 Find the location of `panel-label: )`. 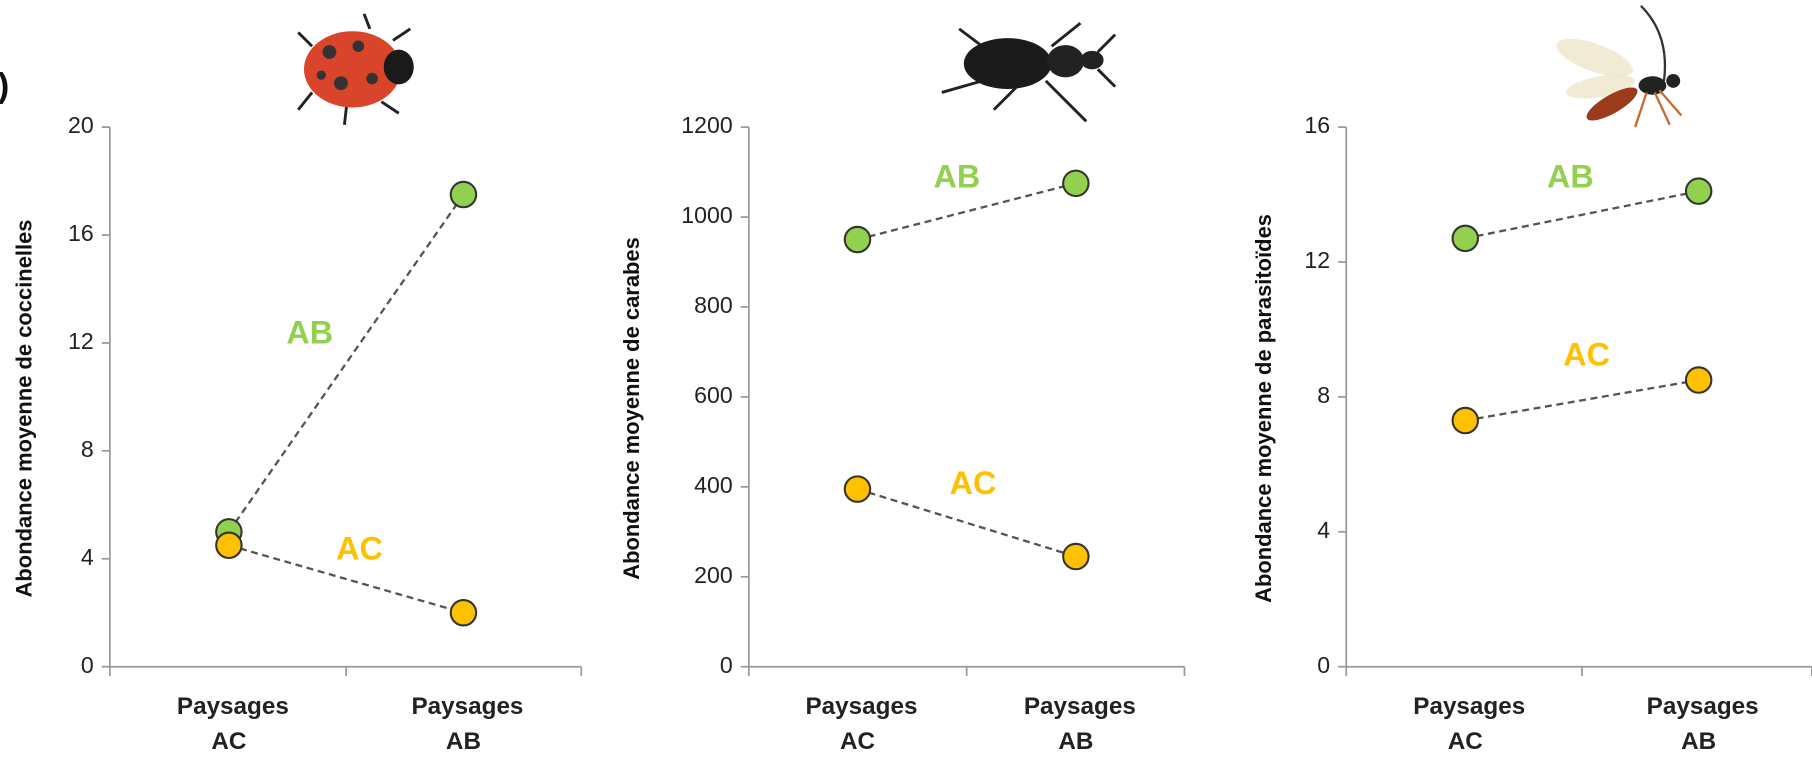

panel-label: ) is located at coordinates (4, 86).